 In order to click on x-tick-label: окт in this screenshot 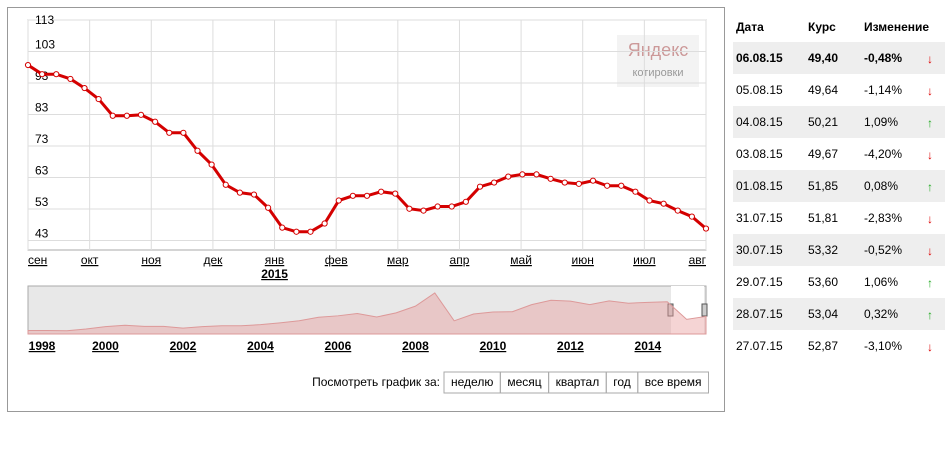, I will do `click(90, 260)`.